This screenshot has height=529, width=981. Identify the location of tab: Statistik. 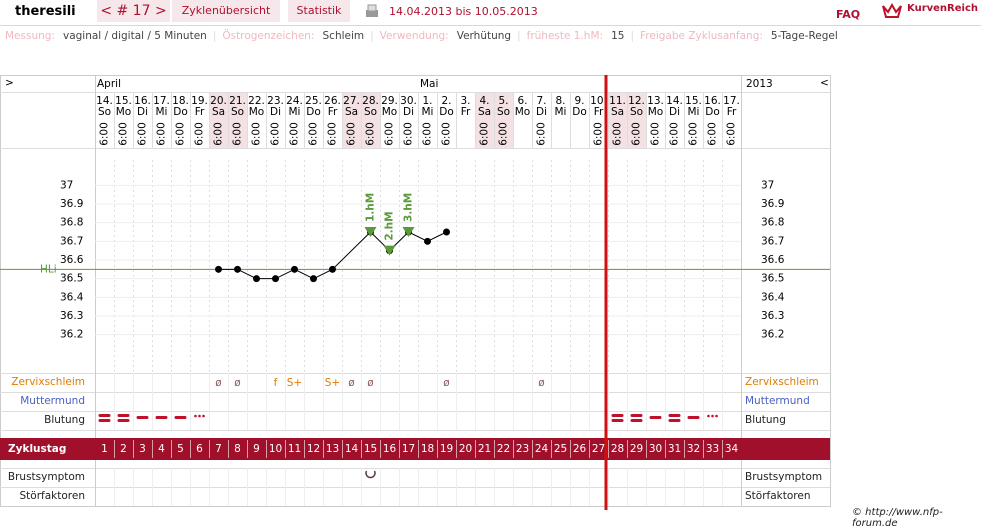
(319, 11).